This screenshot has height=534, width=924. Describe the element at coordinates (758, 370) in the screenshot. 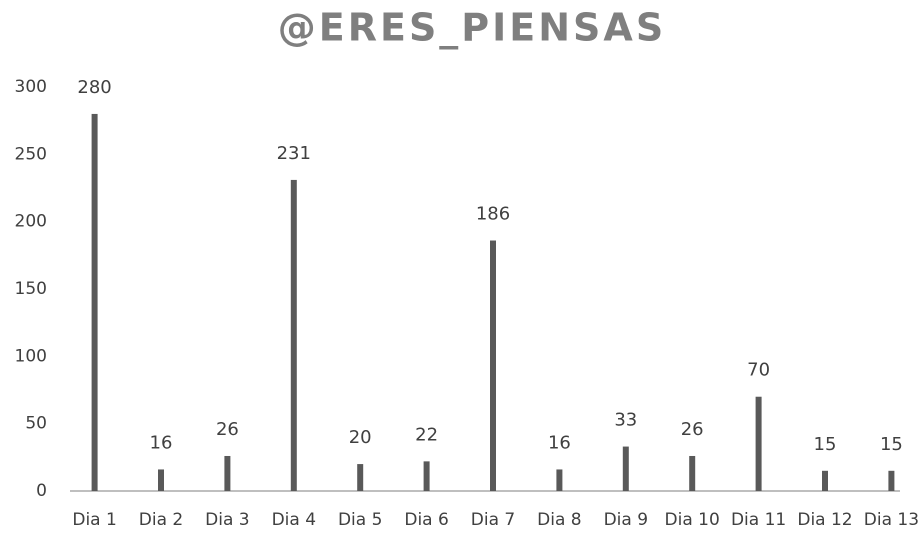

I see `data-label: 70` at that location.